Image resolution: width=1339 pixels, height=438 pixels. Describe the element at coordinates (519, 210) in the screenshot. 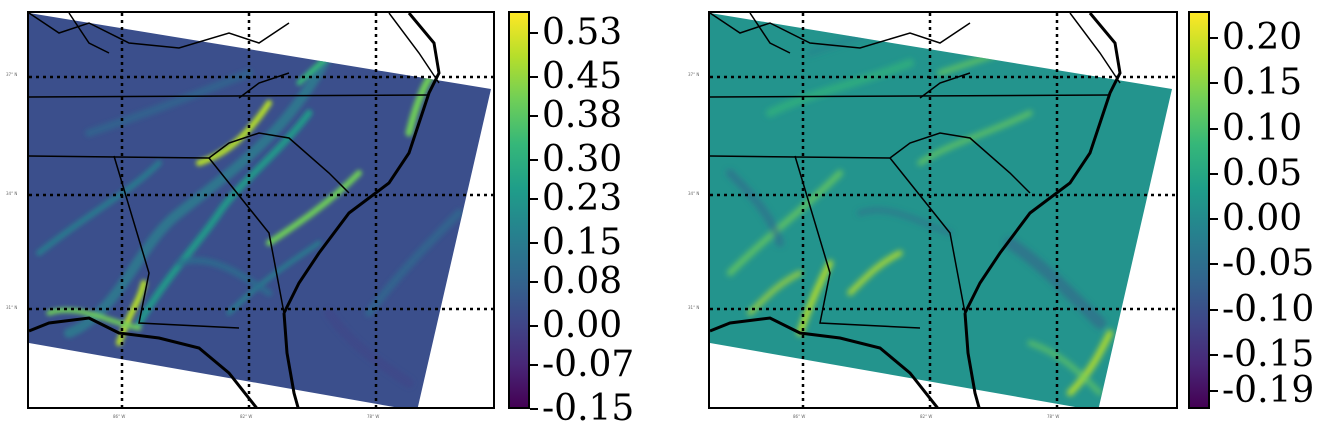

I see `colorbar-left` at that location.